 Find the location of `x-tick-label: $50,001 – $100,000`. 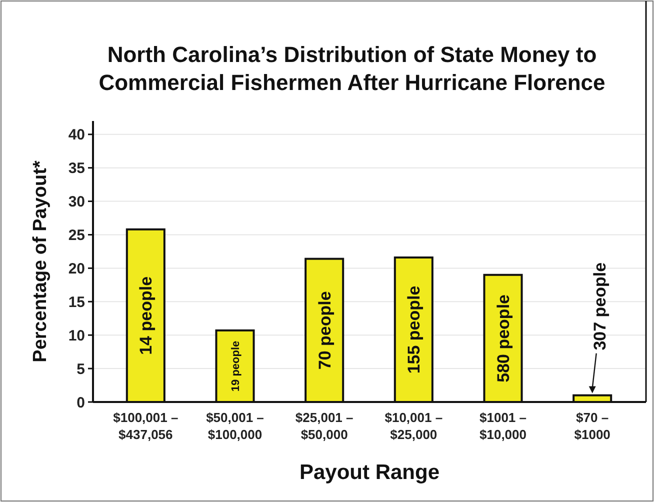

x-tick-label: $50,001 – $100,000 is located at coordinates (235, 426).